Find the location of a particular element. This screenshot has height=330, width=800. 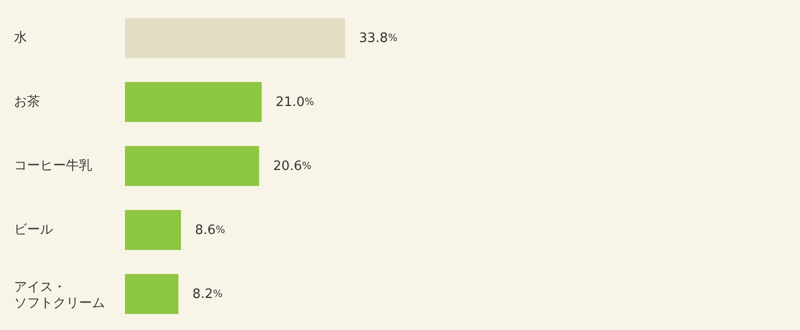

y-tick-label: 水 is located at coordinates (20, 38).